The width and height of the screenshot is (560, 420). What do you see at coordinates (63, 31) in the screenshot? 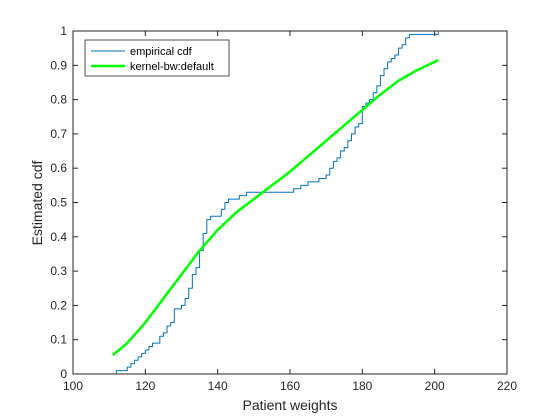
I see `y-tick-label: 1` at bounding box center [63, 31].